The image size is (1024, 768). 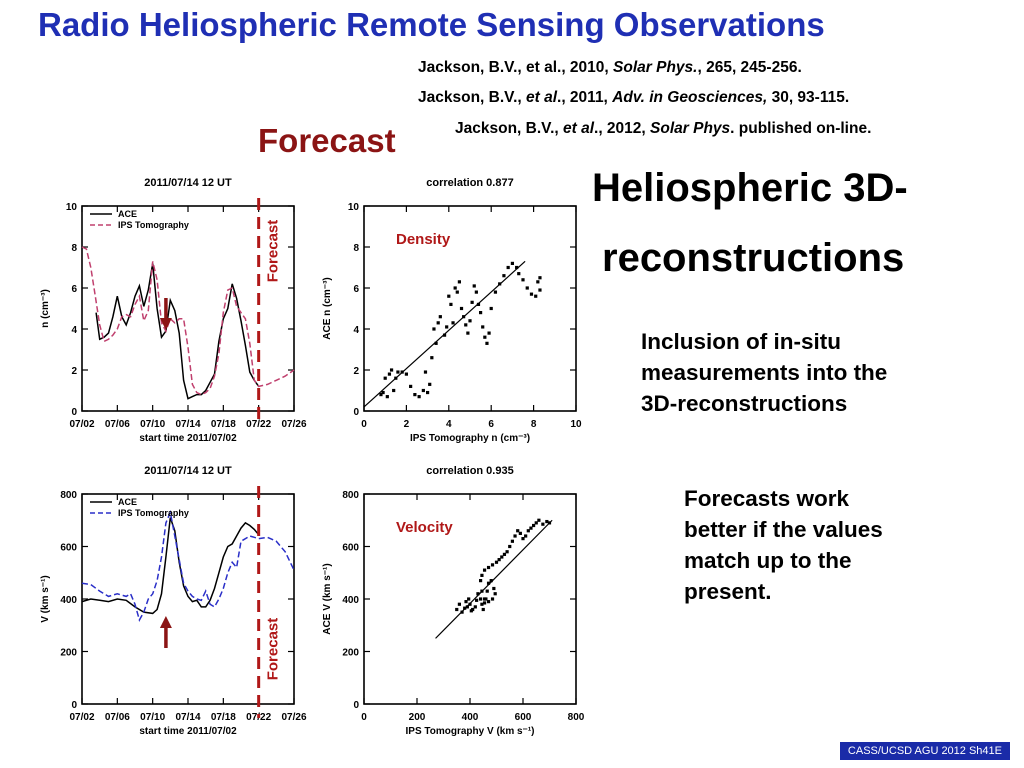 I want to click on ref2-journal: Adv. in Geosciences,, so click(x=690, y=97).